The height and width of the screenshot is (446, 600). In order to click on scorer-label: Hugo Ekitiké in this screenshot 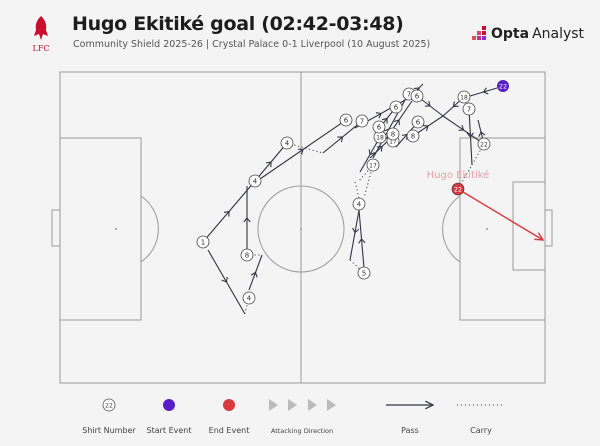, I will do `click(458, 175)`.